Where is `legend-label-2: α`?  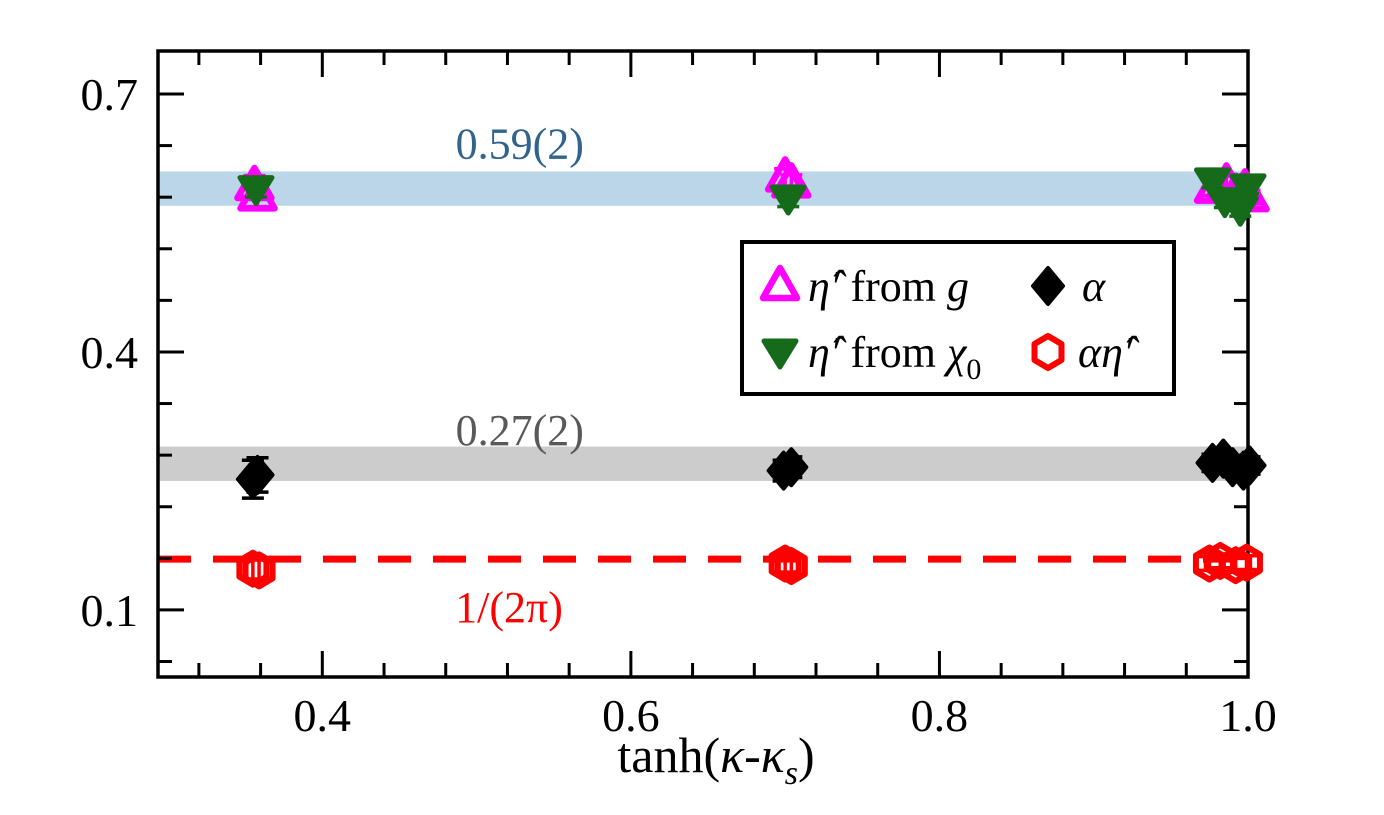
legend-label-2: α is located at coordinates (1094, 286).